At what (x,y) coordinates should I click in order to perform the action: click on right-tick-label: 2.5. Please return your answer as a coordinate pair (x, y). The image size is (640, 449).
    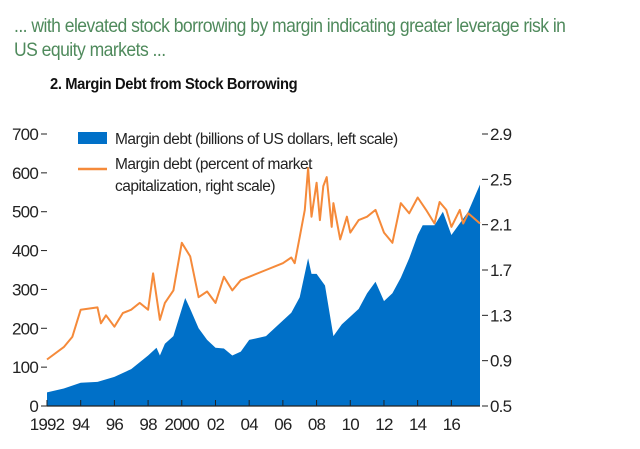
    Looking at the image, I should click on (501, 179).